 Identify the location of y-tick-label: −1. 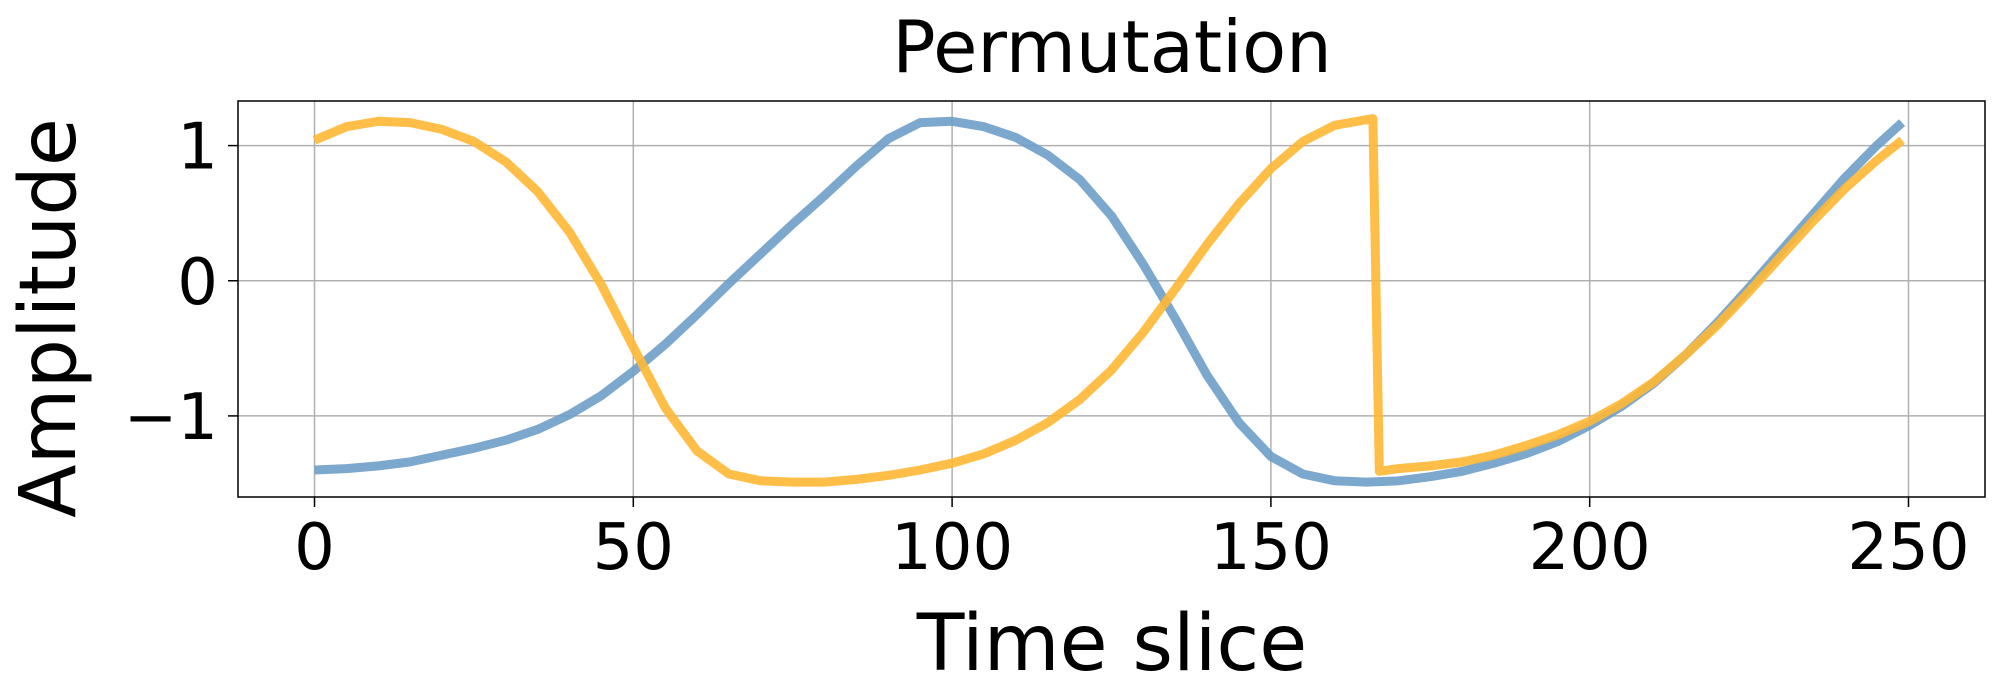
(171, 418).